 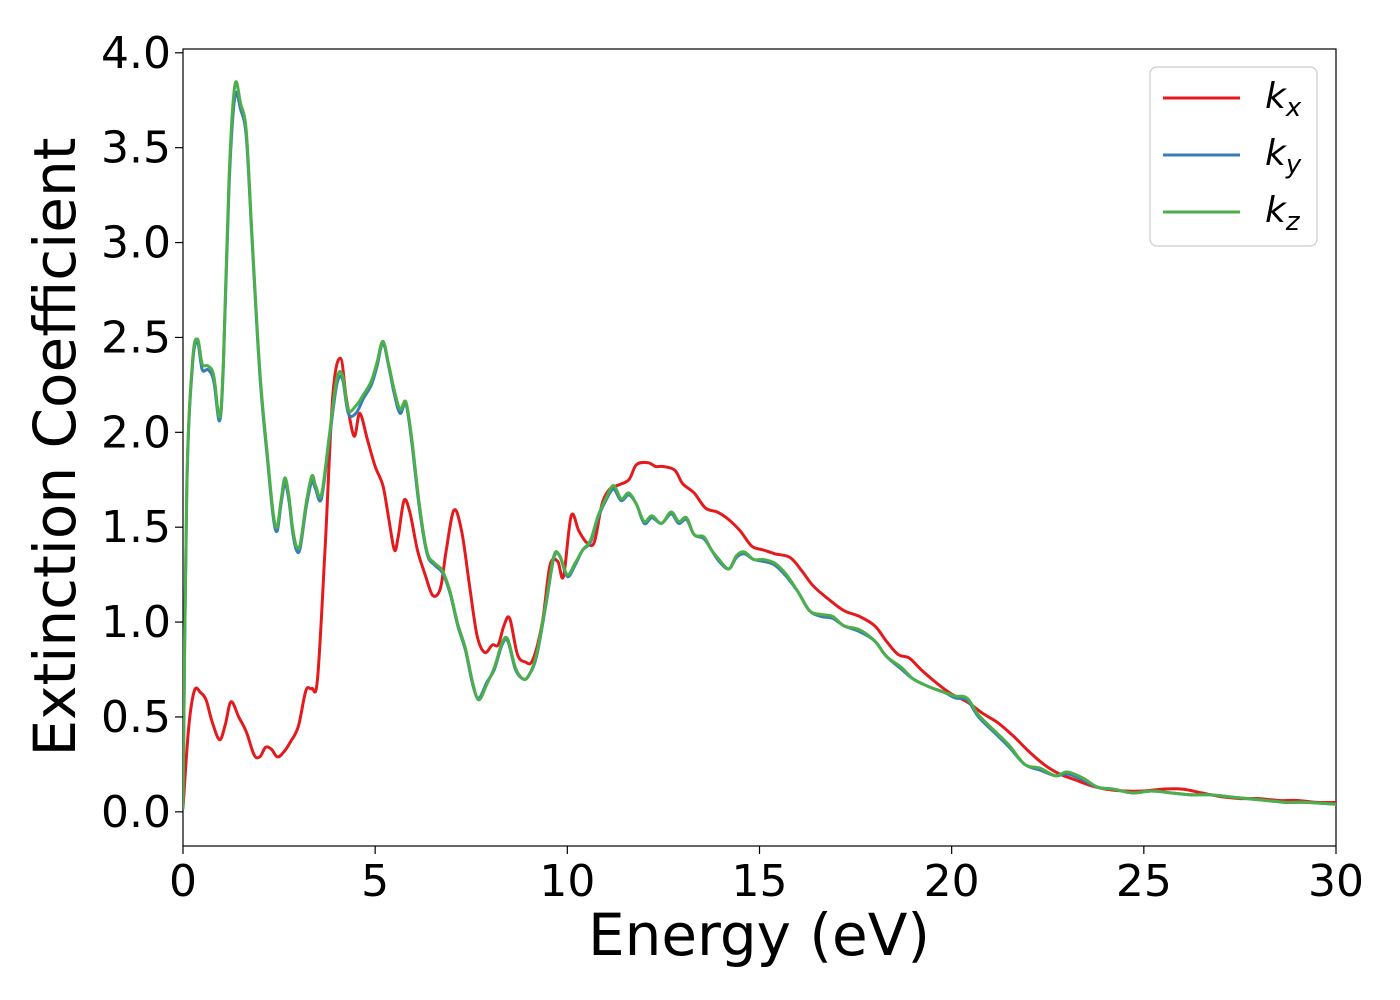 I want to click on y-tick-label: 1.5, so click(x=136, y=527).